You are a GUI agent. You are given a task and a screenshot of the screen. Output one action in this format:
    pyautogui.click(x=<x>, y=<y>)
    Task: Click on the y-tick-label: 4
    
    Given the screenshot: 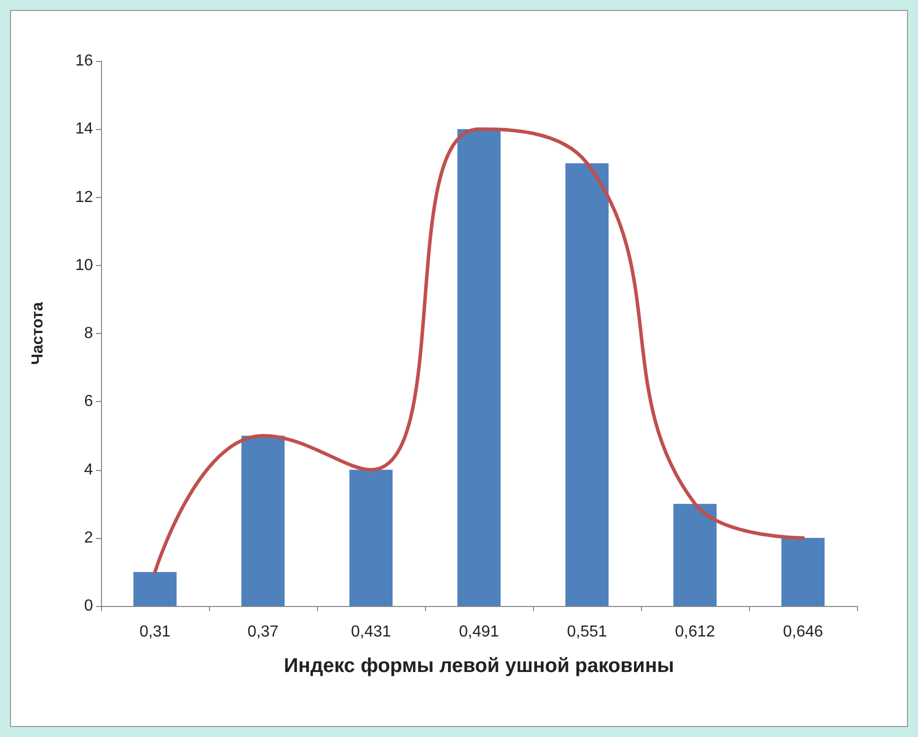 What is the action you would take?
    pyautogui.click(x=89, y=469)
    